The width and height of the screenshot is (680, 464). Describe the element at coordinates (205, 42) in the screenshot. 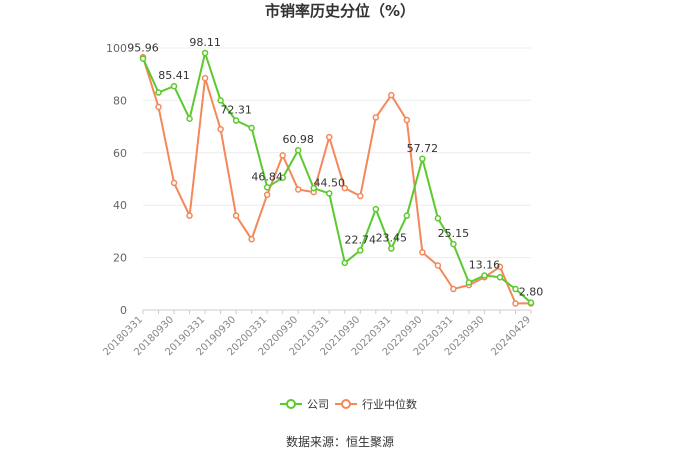

I see `data-label: 98.11` at that location.